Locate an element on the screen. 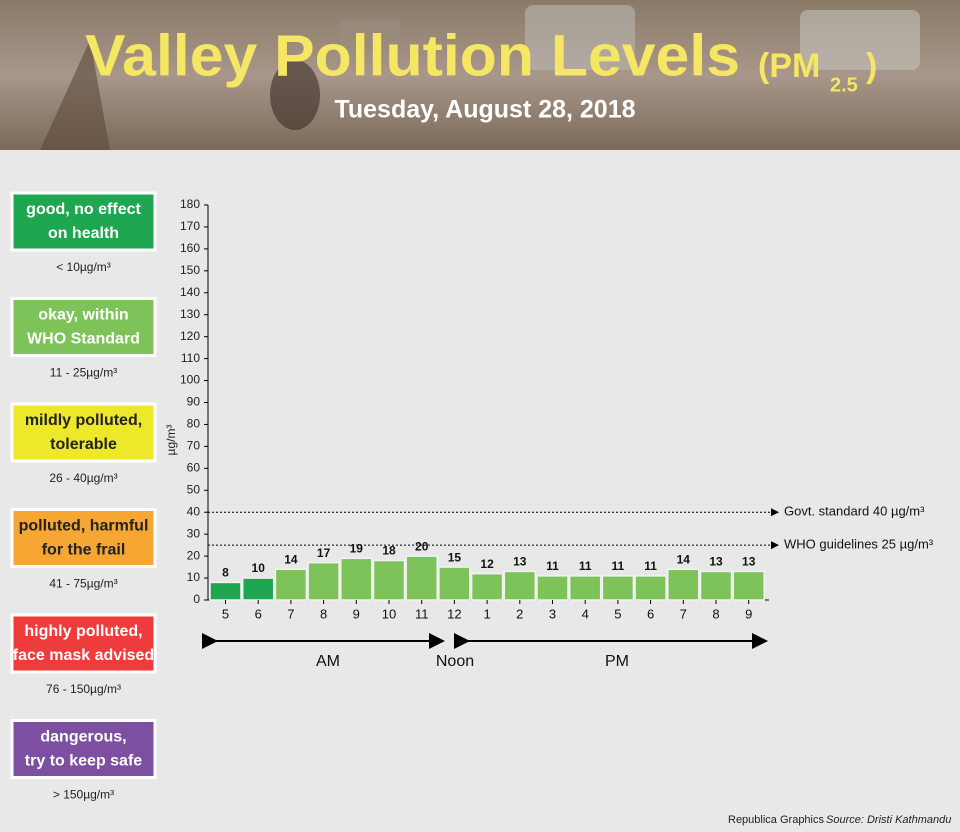 Image resolution: width=960 pixels, height=832 pixels. y-tick-label: 90 is located at coordinates (194, 402).